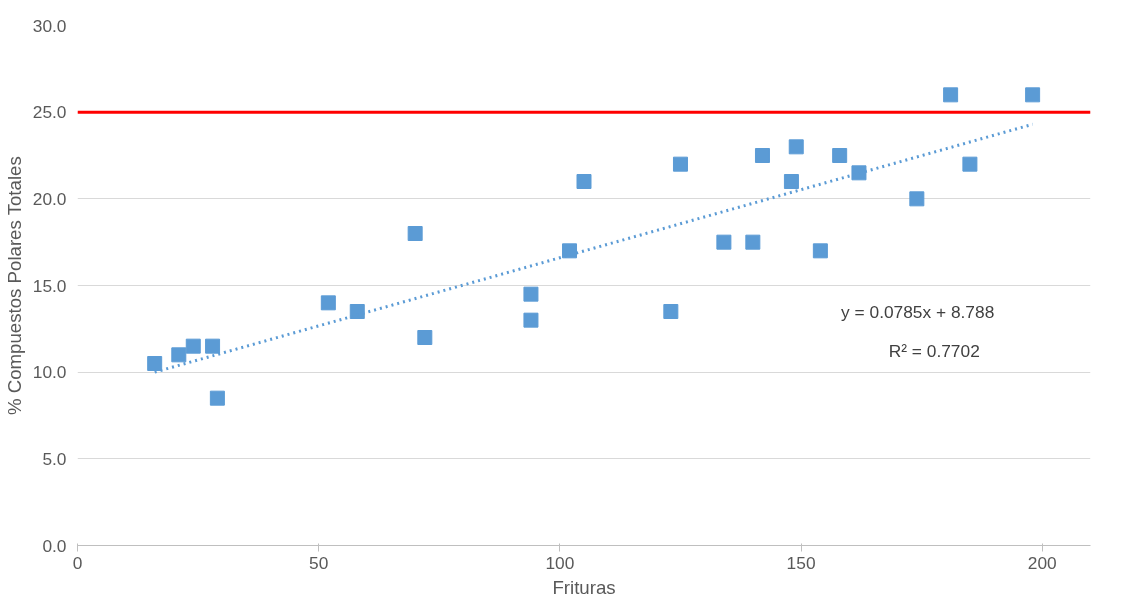 Image resolution: width=1138 pixels, height=606 pixels. What do you see at coordinates (49, 112) in the screenshot?
I see `y-tick-label: 25.0` at bounding box center [49, 112].